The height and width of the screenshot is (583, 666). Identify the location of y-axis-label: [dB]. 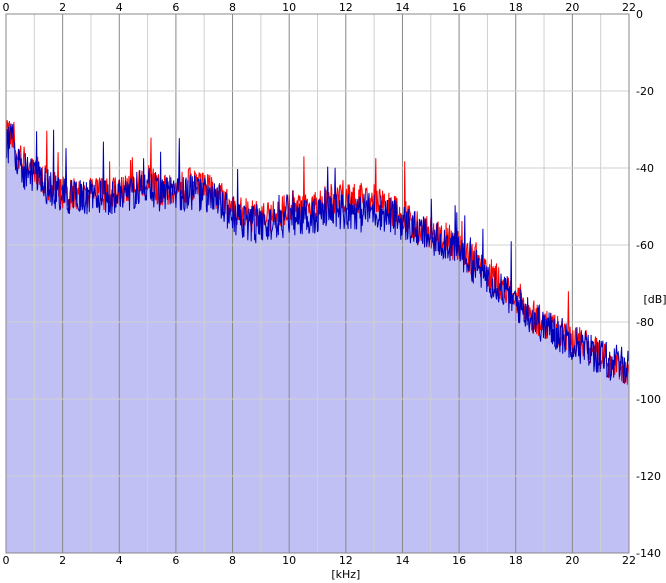
(654, 299).